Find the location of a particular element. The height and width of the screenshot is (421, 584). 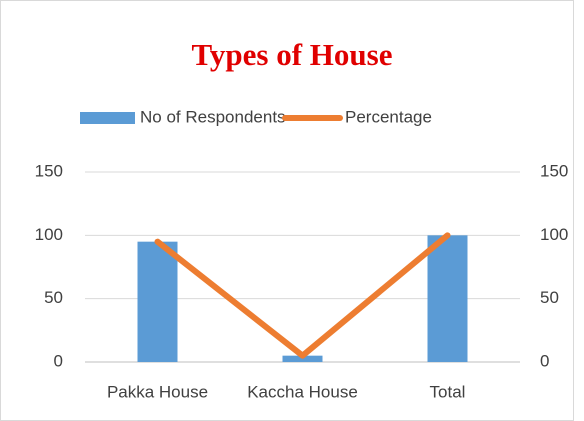

legend-label: Percentage is located at coordinates (388, 116).